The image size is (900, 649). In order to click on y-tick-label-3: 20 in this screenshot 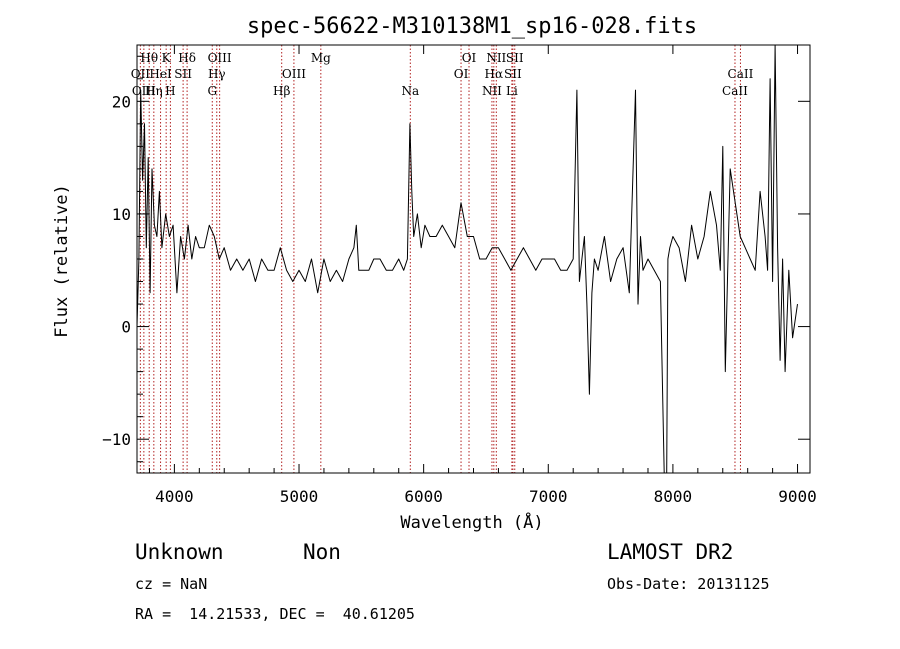, I will do `click(121, 101)`.